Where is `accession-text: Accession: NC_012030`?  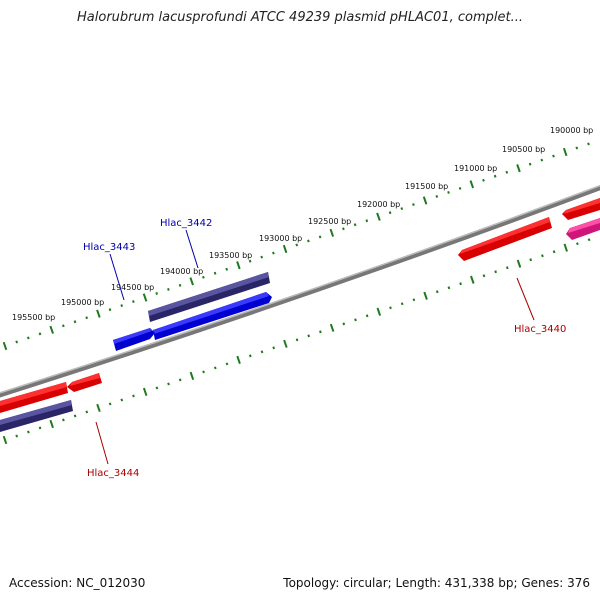
accession-text: Accession: NC_012030 is located at coordinates (77, 583).